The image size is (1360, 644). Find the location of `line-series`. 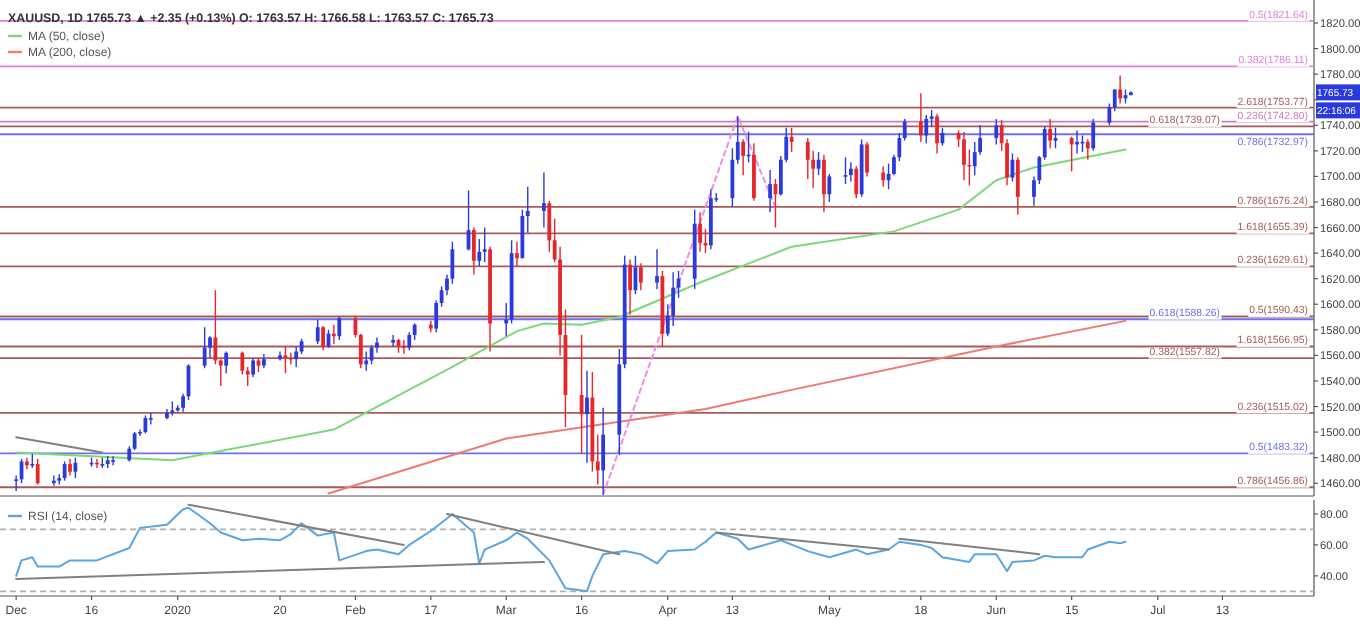

line-series is located at coordinates (571, 549).